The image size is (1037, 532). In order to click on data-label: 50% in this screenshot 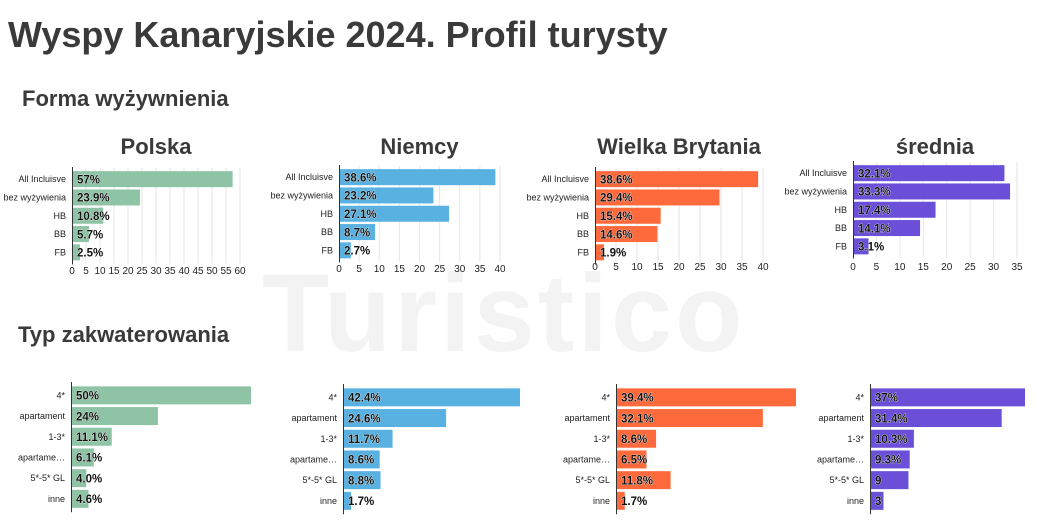, I will do `click(87, 397)`.